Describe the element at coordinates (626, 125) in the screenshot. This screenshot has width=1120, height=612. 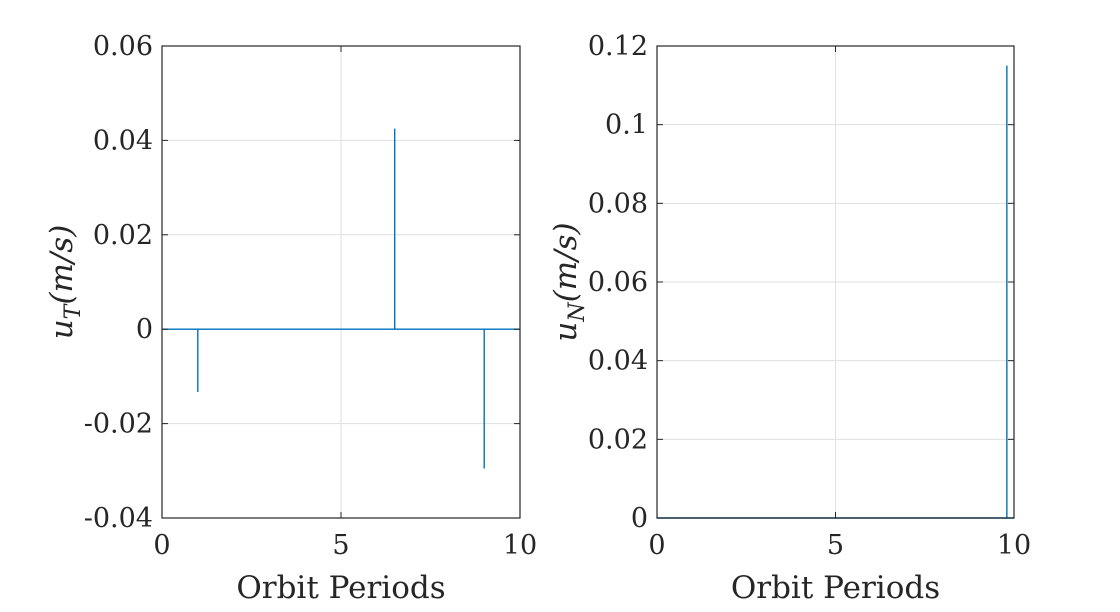
I see `y-tick-label: 0.1` at that location.